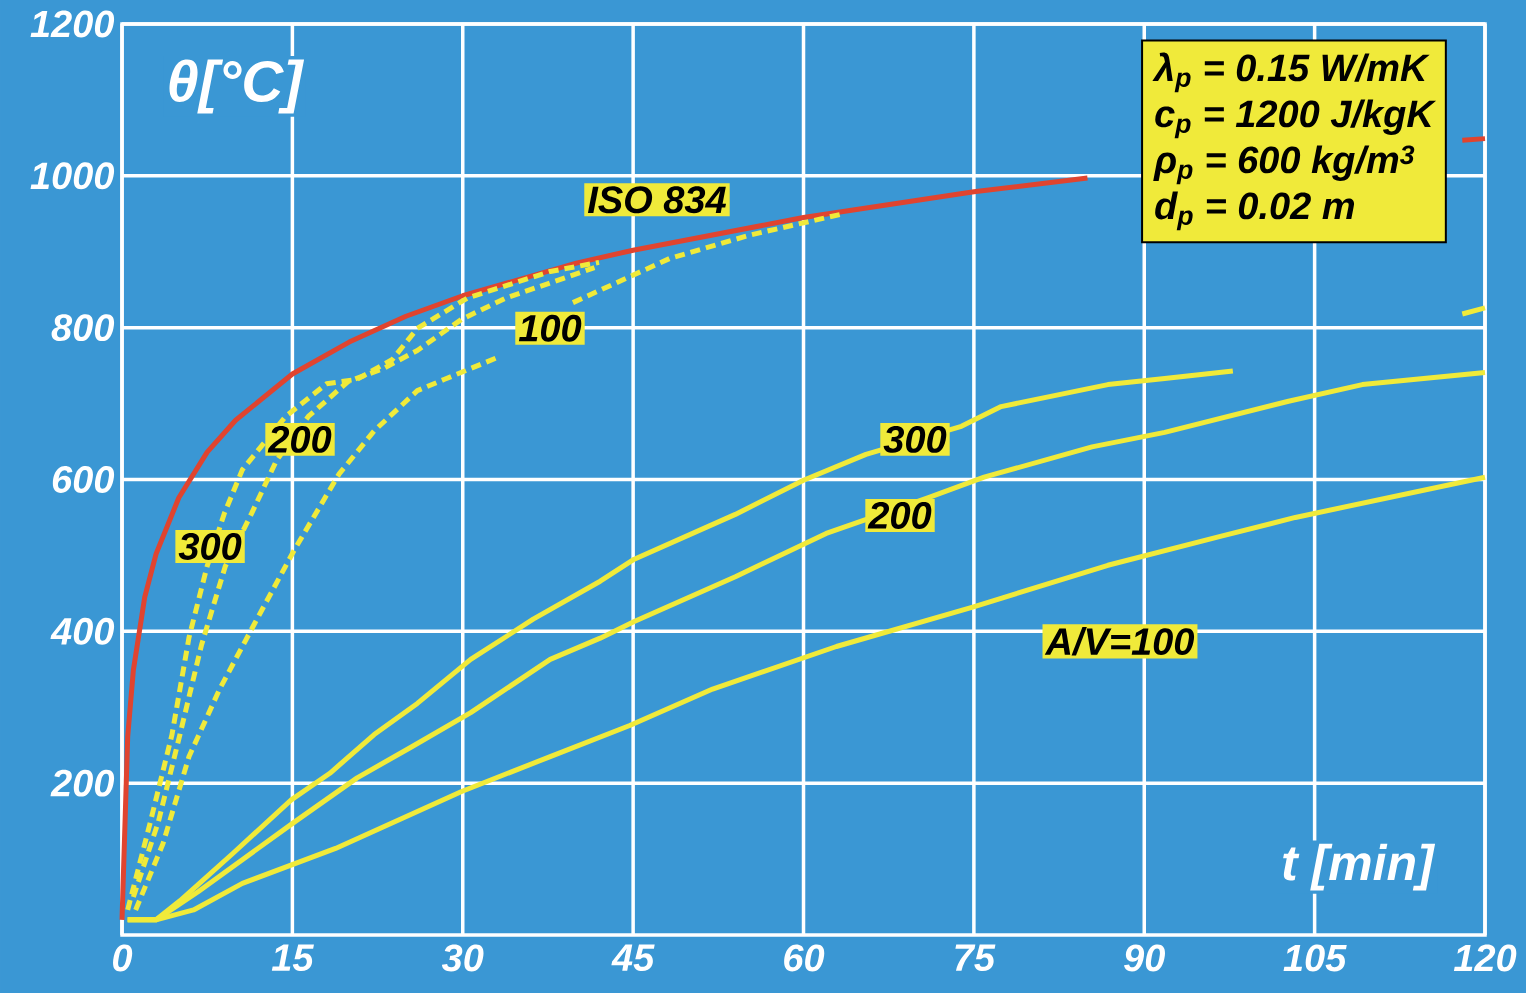  I want to click on y-tick-label: 400, so click(82, 631).